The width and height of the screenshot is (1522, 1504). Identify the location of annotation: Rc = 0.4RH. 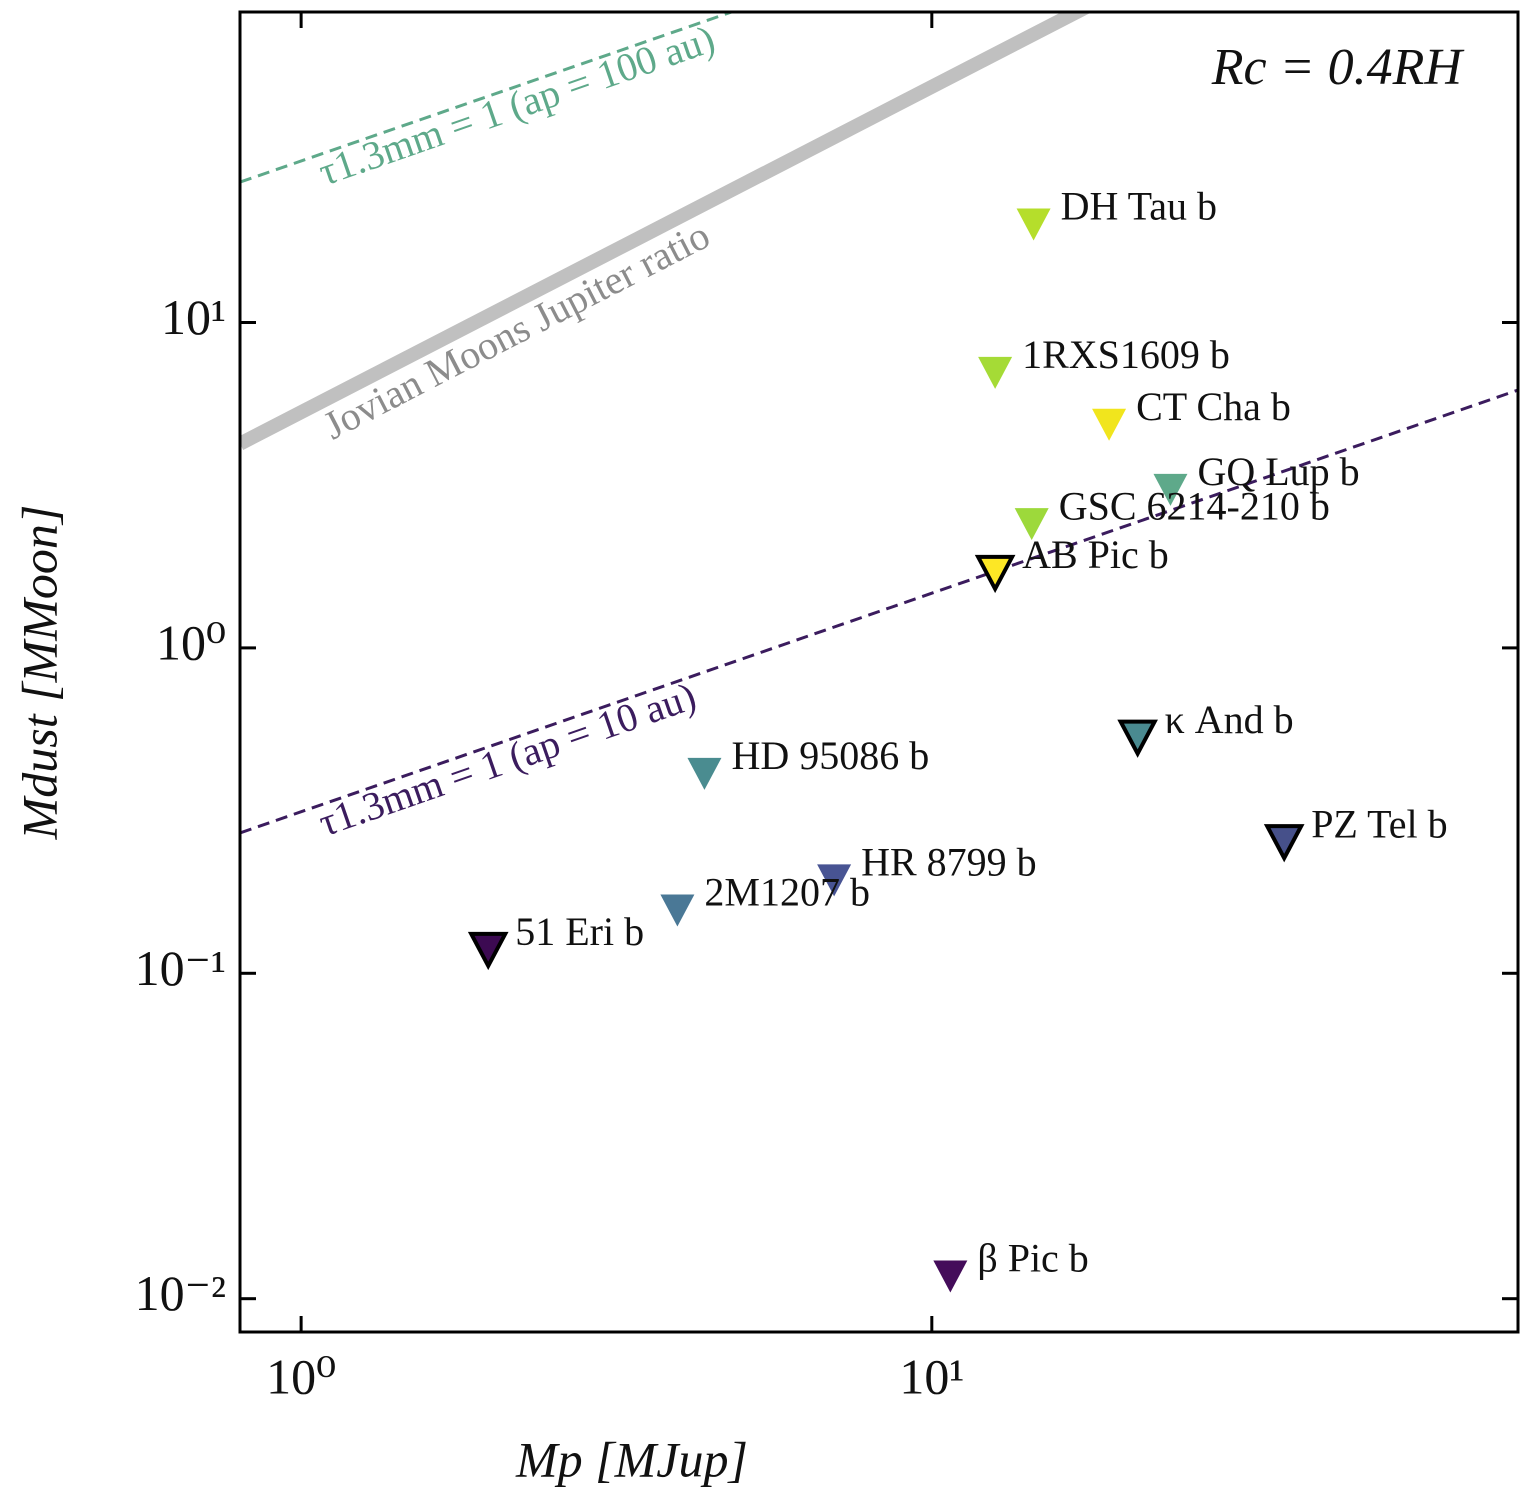
(1338, 67).